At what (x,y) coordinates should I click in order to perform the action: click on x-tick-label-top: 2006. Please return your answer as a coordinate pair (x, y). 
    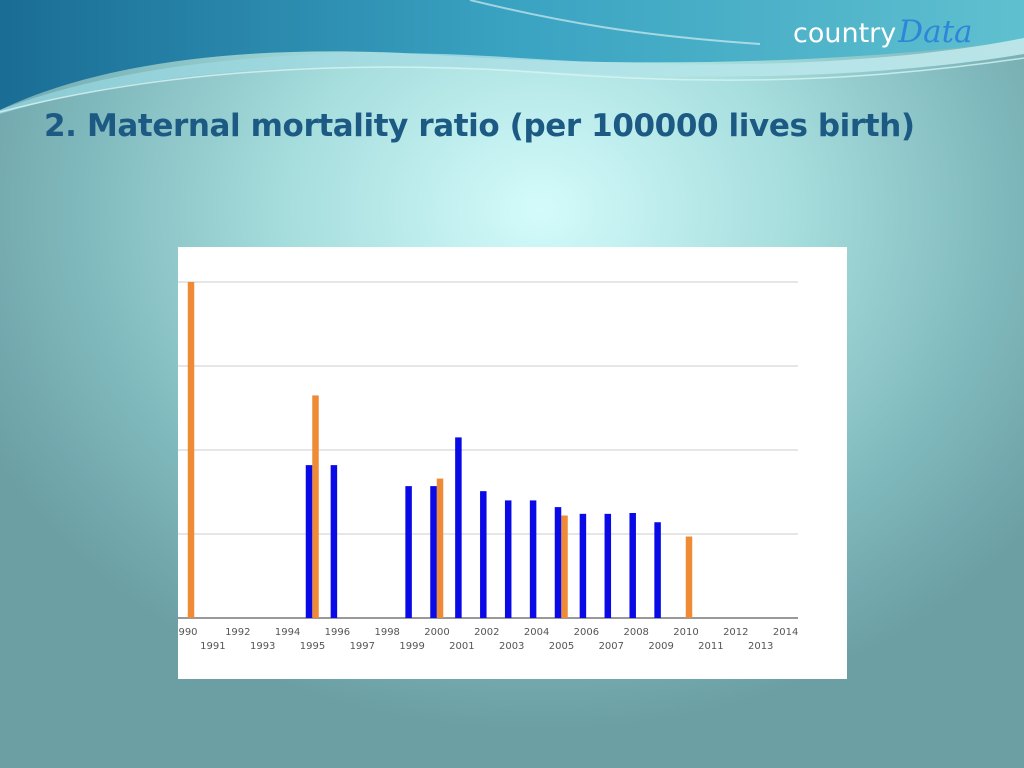
    Looking at the image, I should click on (586, 632).